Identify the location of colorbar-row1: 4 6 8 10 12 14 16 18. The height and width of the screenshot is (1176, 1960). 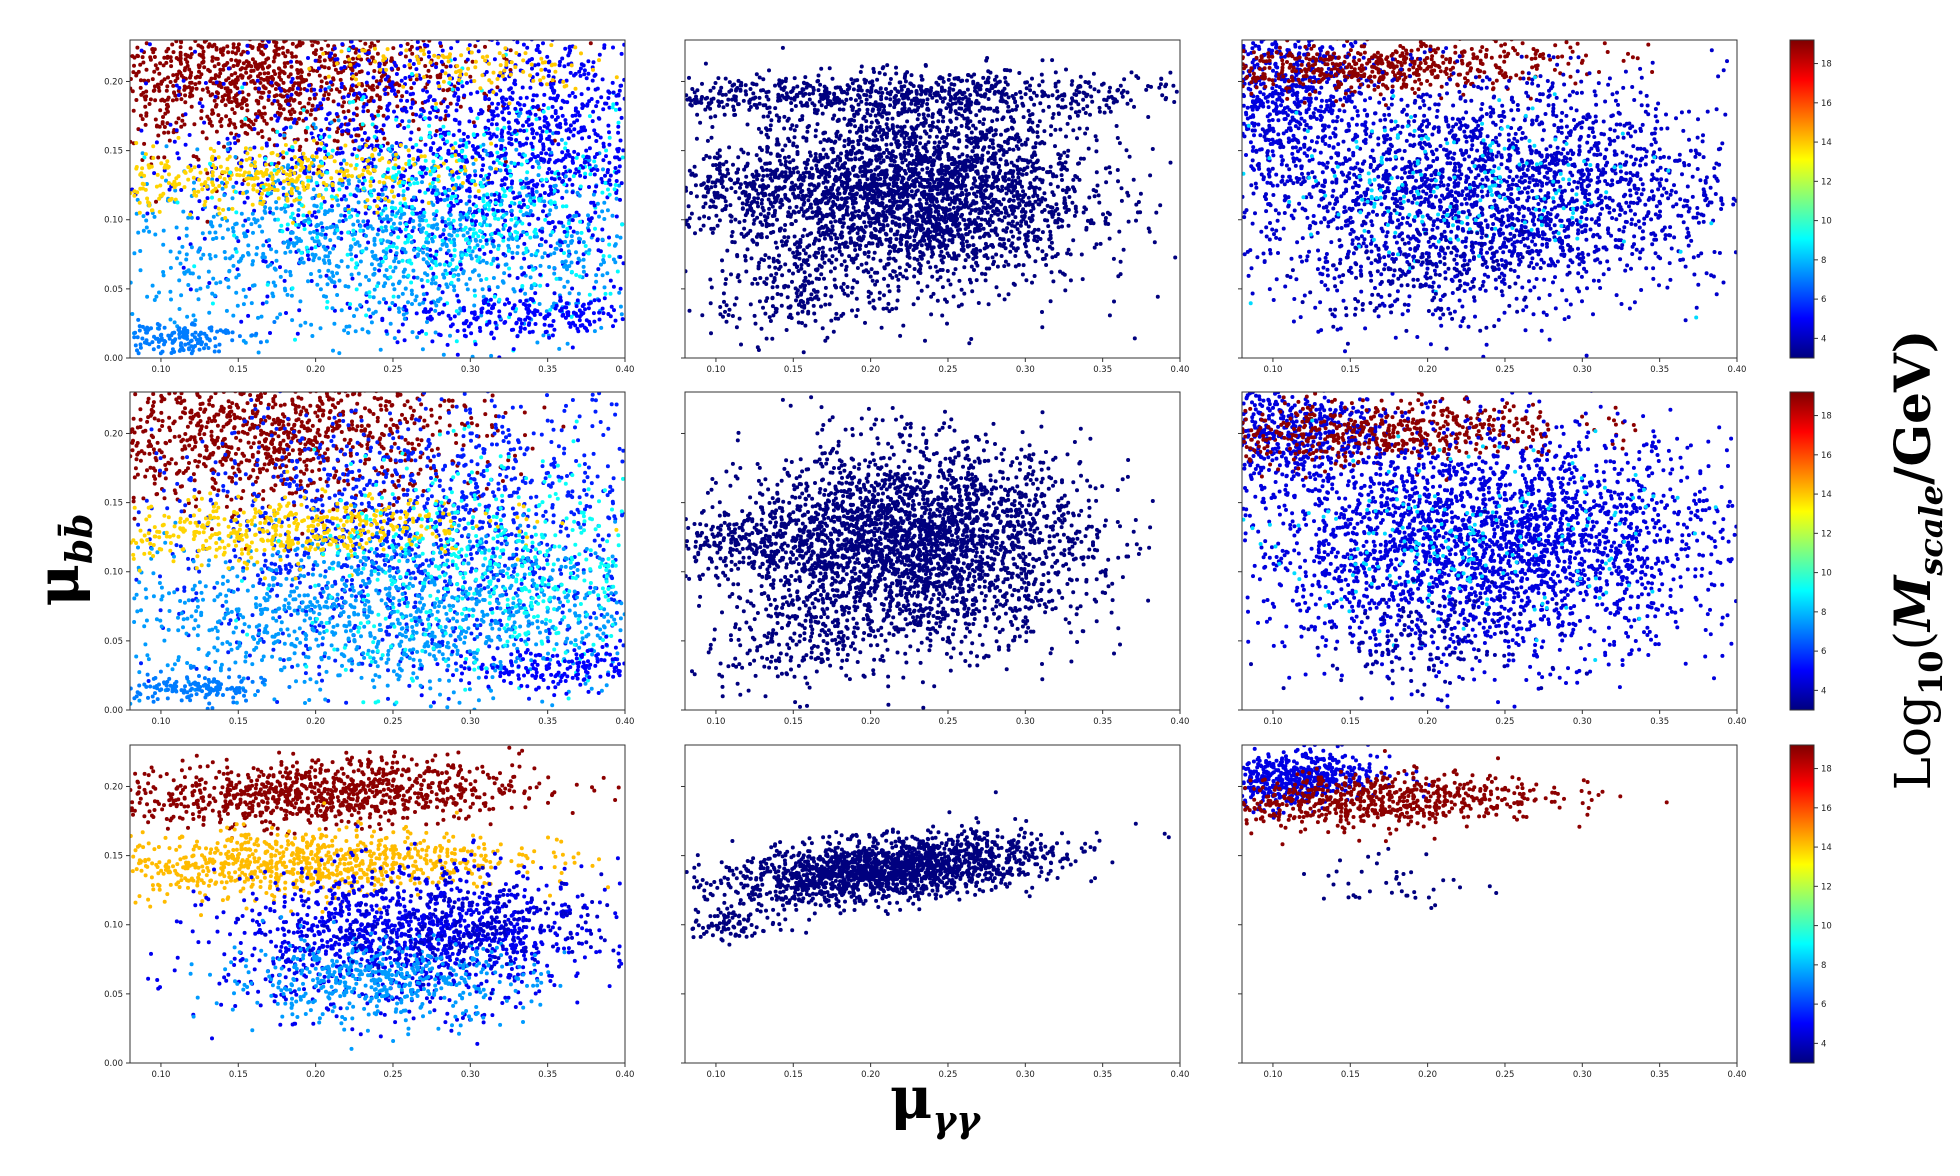
(1810, 199).